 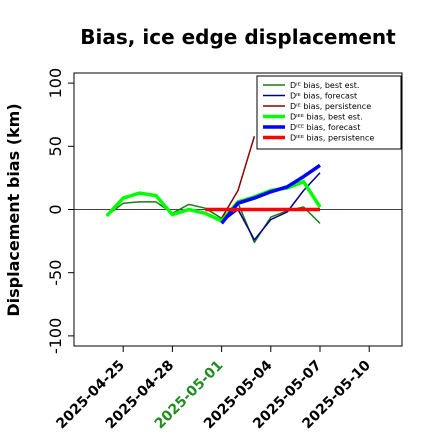 What do you see at coordinates (55, 83) in the screenshot?
I see `y-tick-label: 100` at bounding box center [55, 83].